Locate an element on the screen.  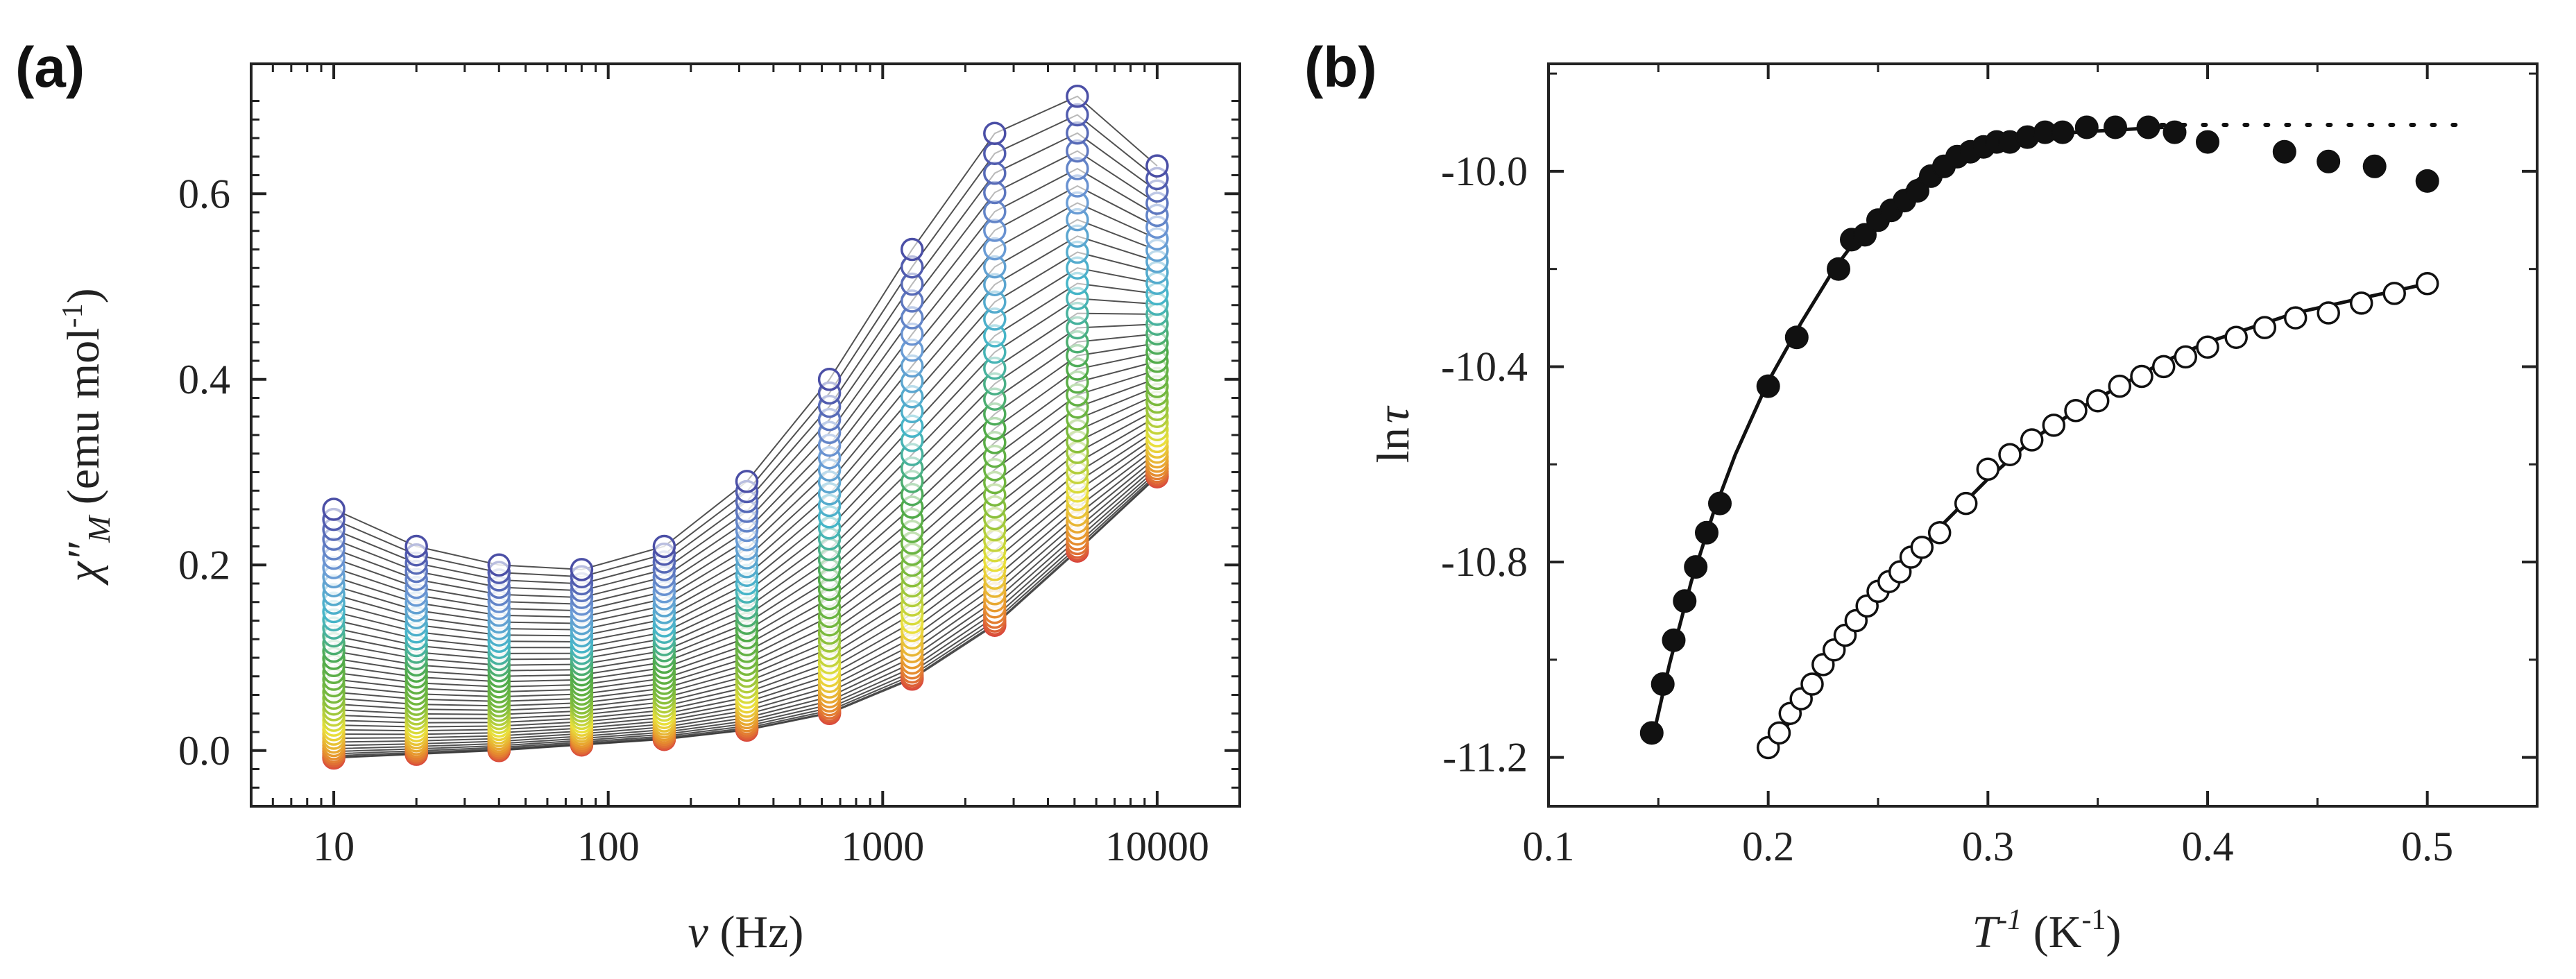
x-tick-label: 0.5 is located at coordinates (2427, 846).